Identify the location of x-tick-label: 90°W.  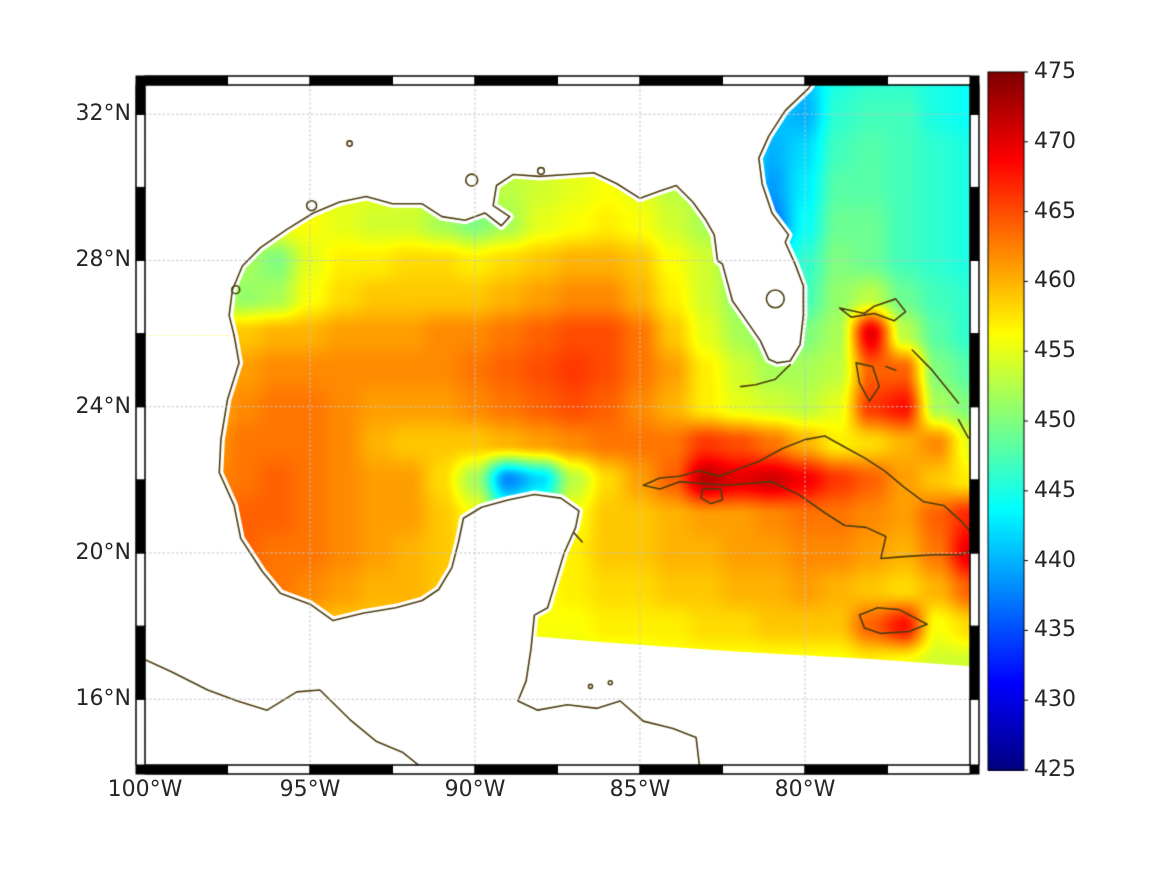
(475, 789).